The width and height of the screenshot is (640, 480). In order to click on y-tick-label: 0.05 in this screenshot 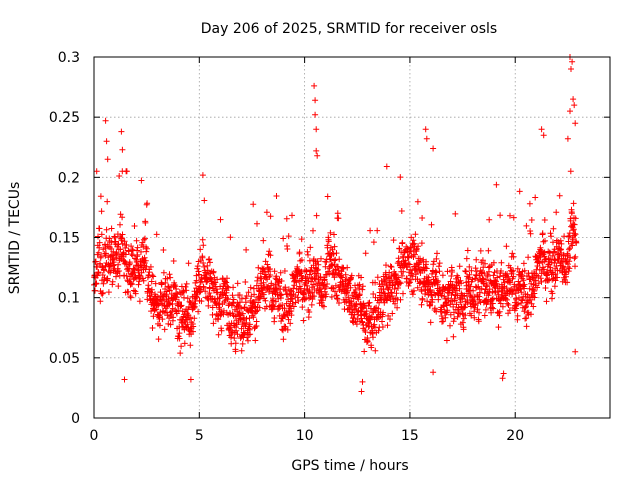, I will do `click(64, 359)`.